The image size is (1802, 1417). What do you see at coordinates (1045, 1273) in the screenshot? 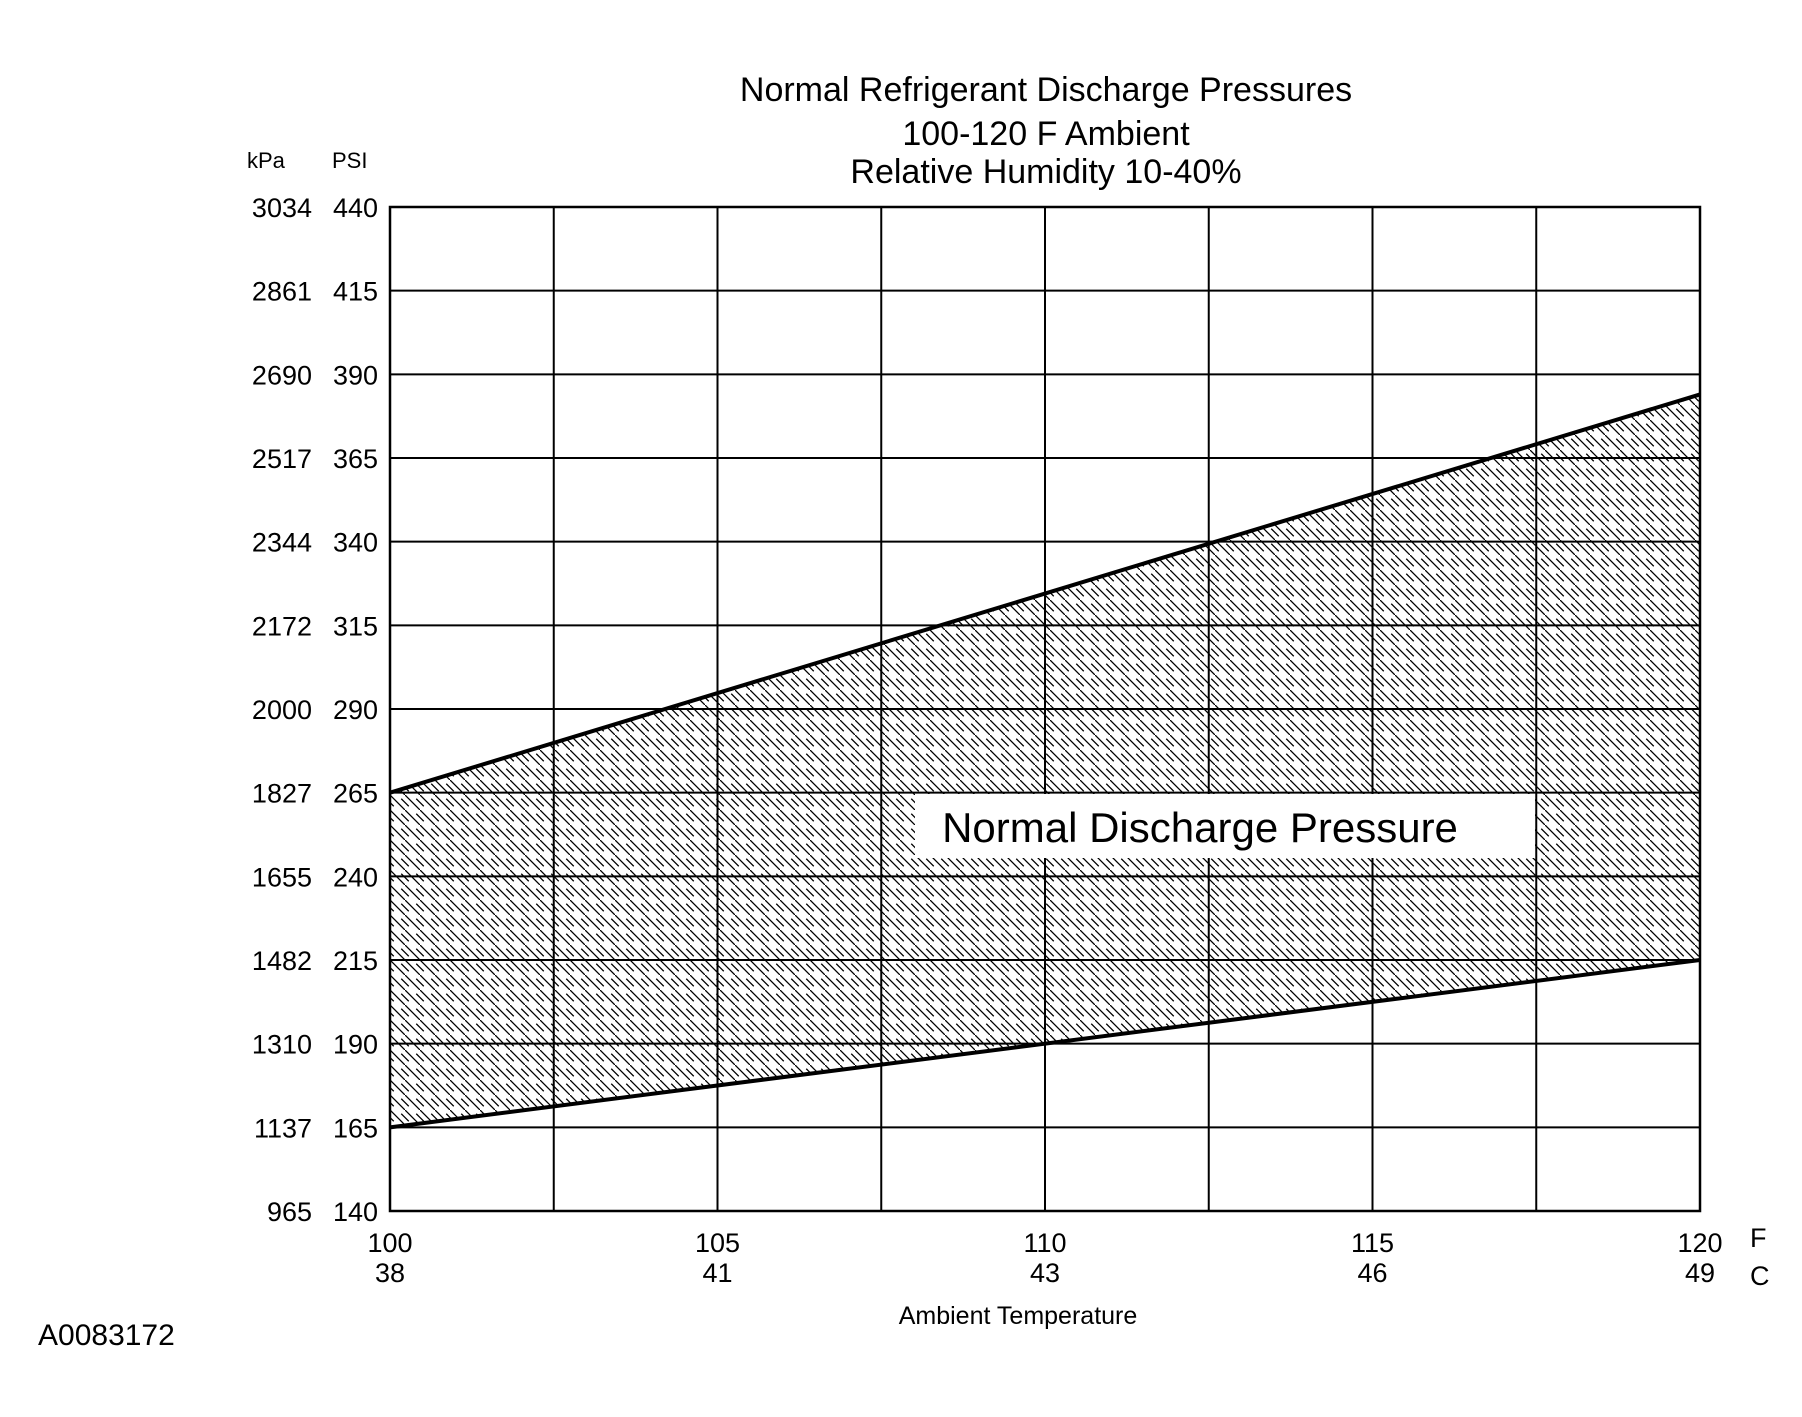
I see `x-tick-label-c: 43` at bounding box center [1045, 1273].